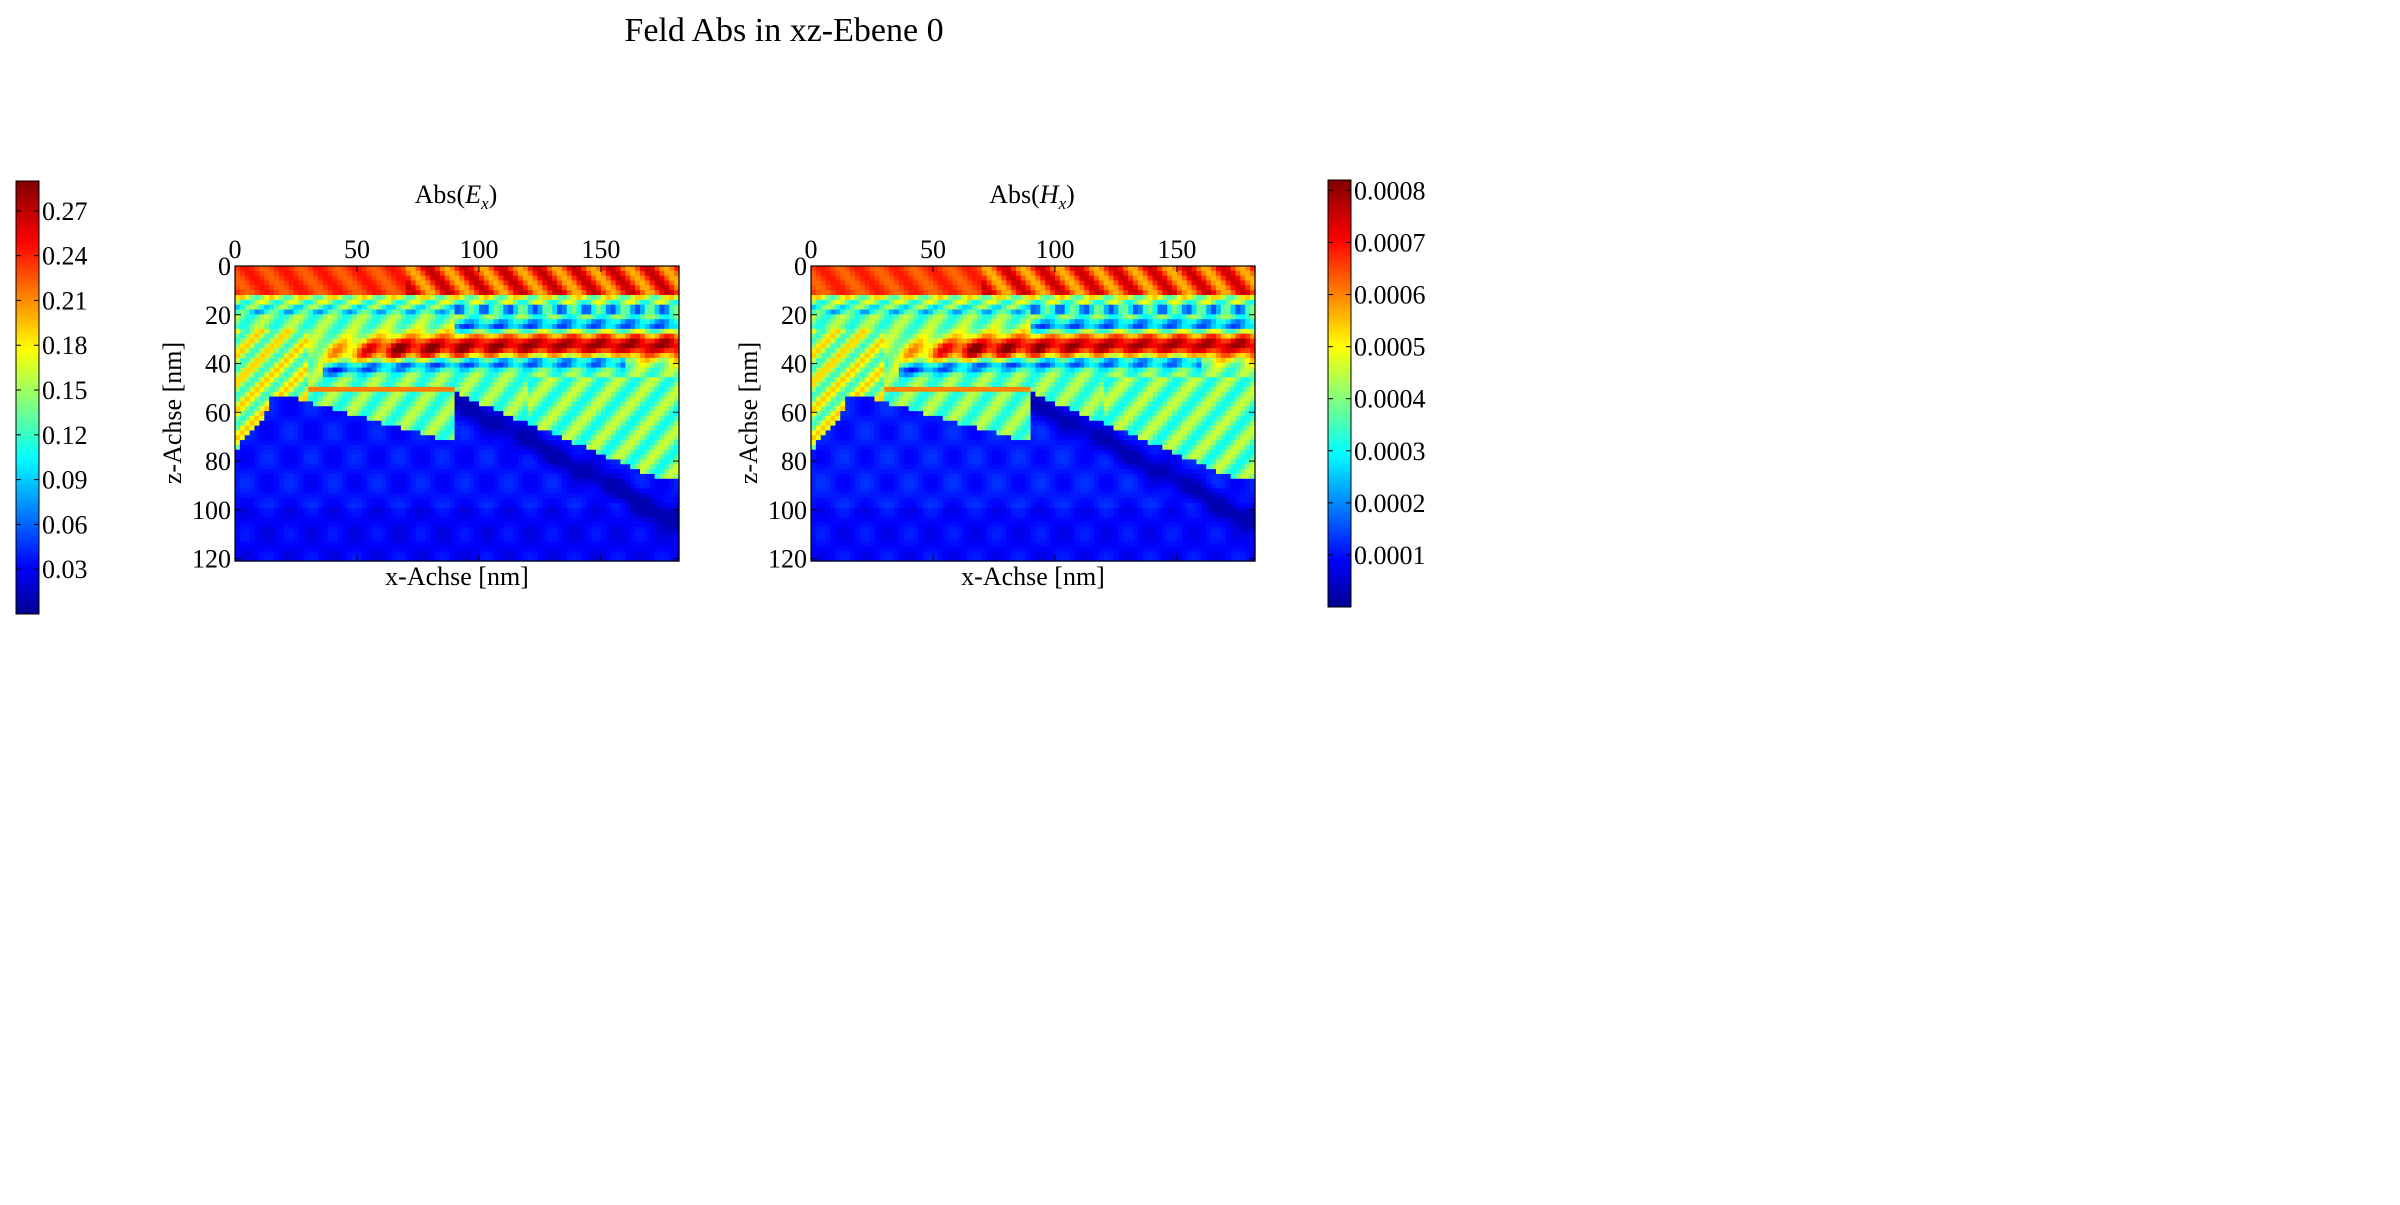  What do you see at coordinates (783, 30) in the screenshot?
I see `figure-title: Feld Abs in xz-Ebene 0` at bounding box center [783, 30].